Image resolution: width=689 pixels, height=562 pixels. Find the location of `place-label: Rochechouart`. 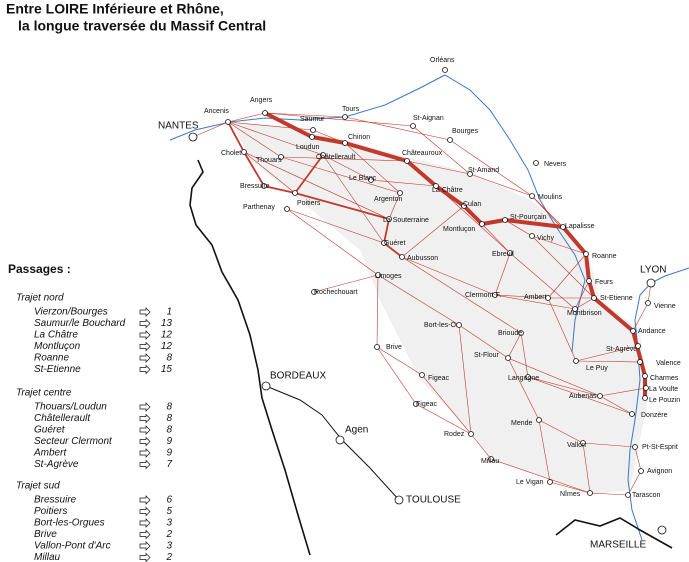

place-label: Rochechouart is located at coordinates (336, 292).